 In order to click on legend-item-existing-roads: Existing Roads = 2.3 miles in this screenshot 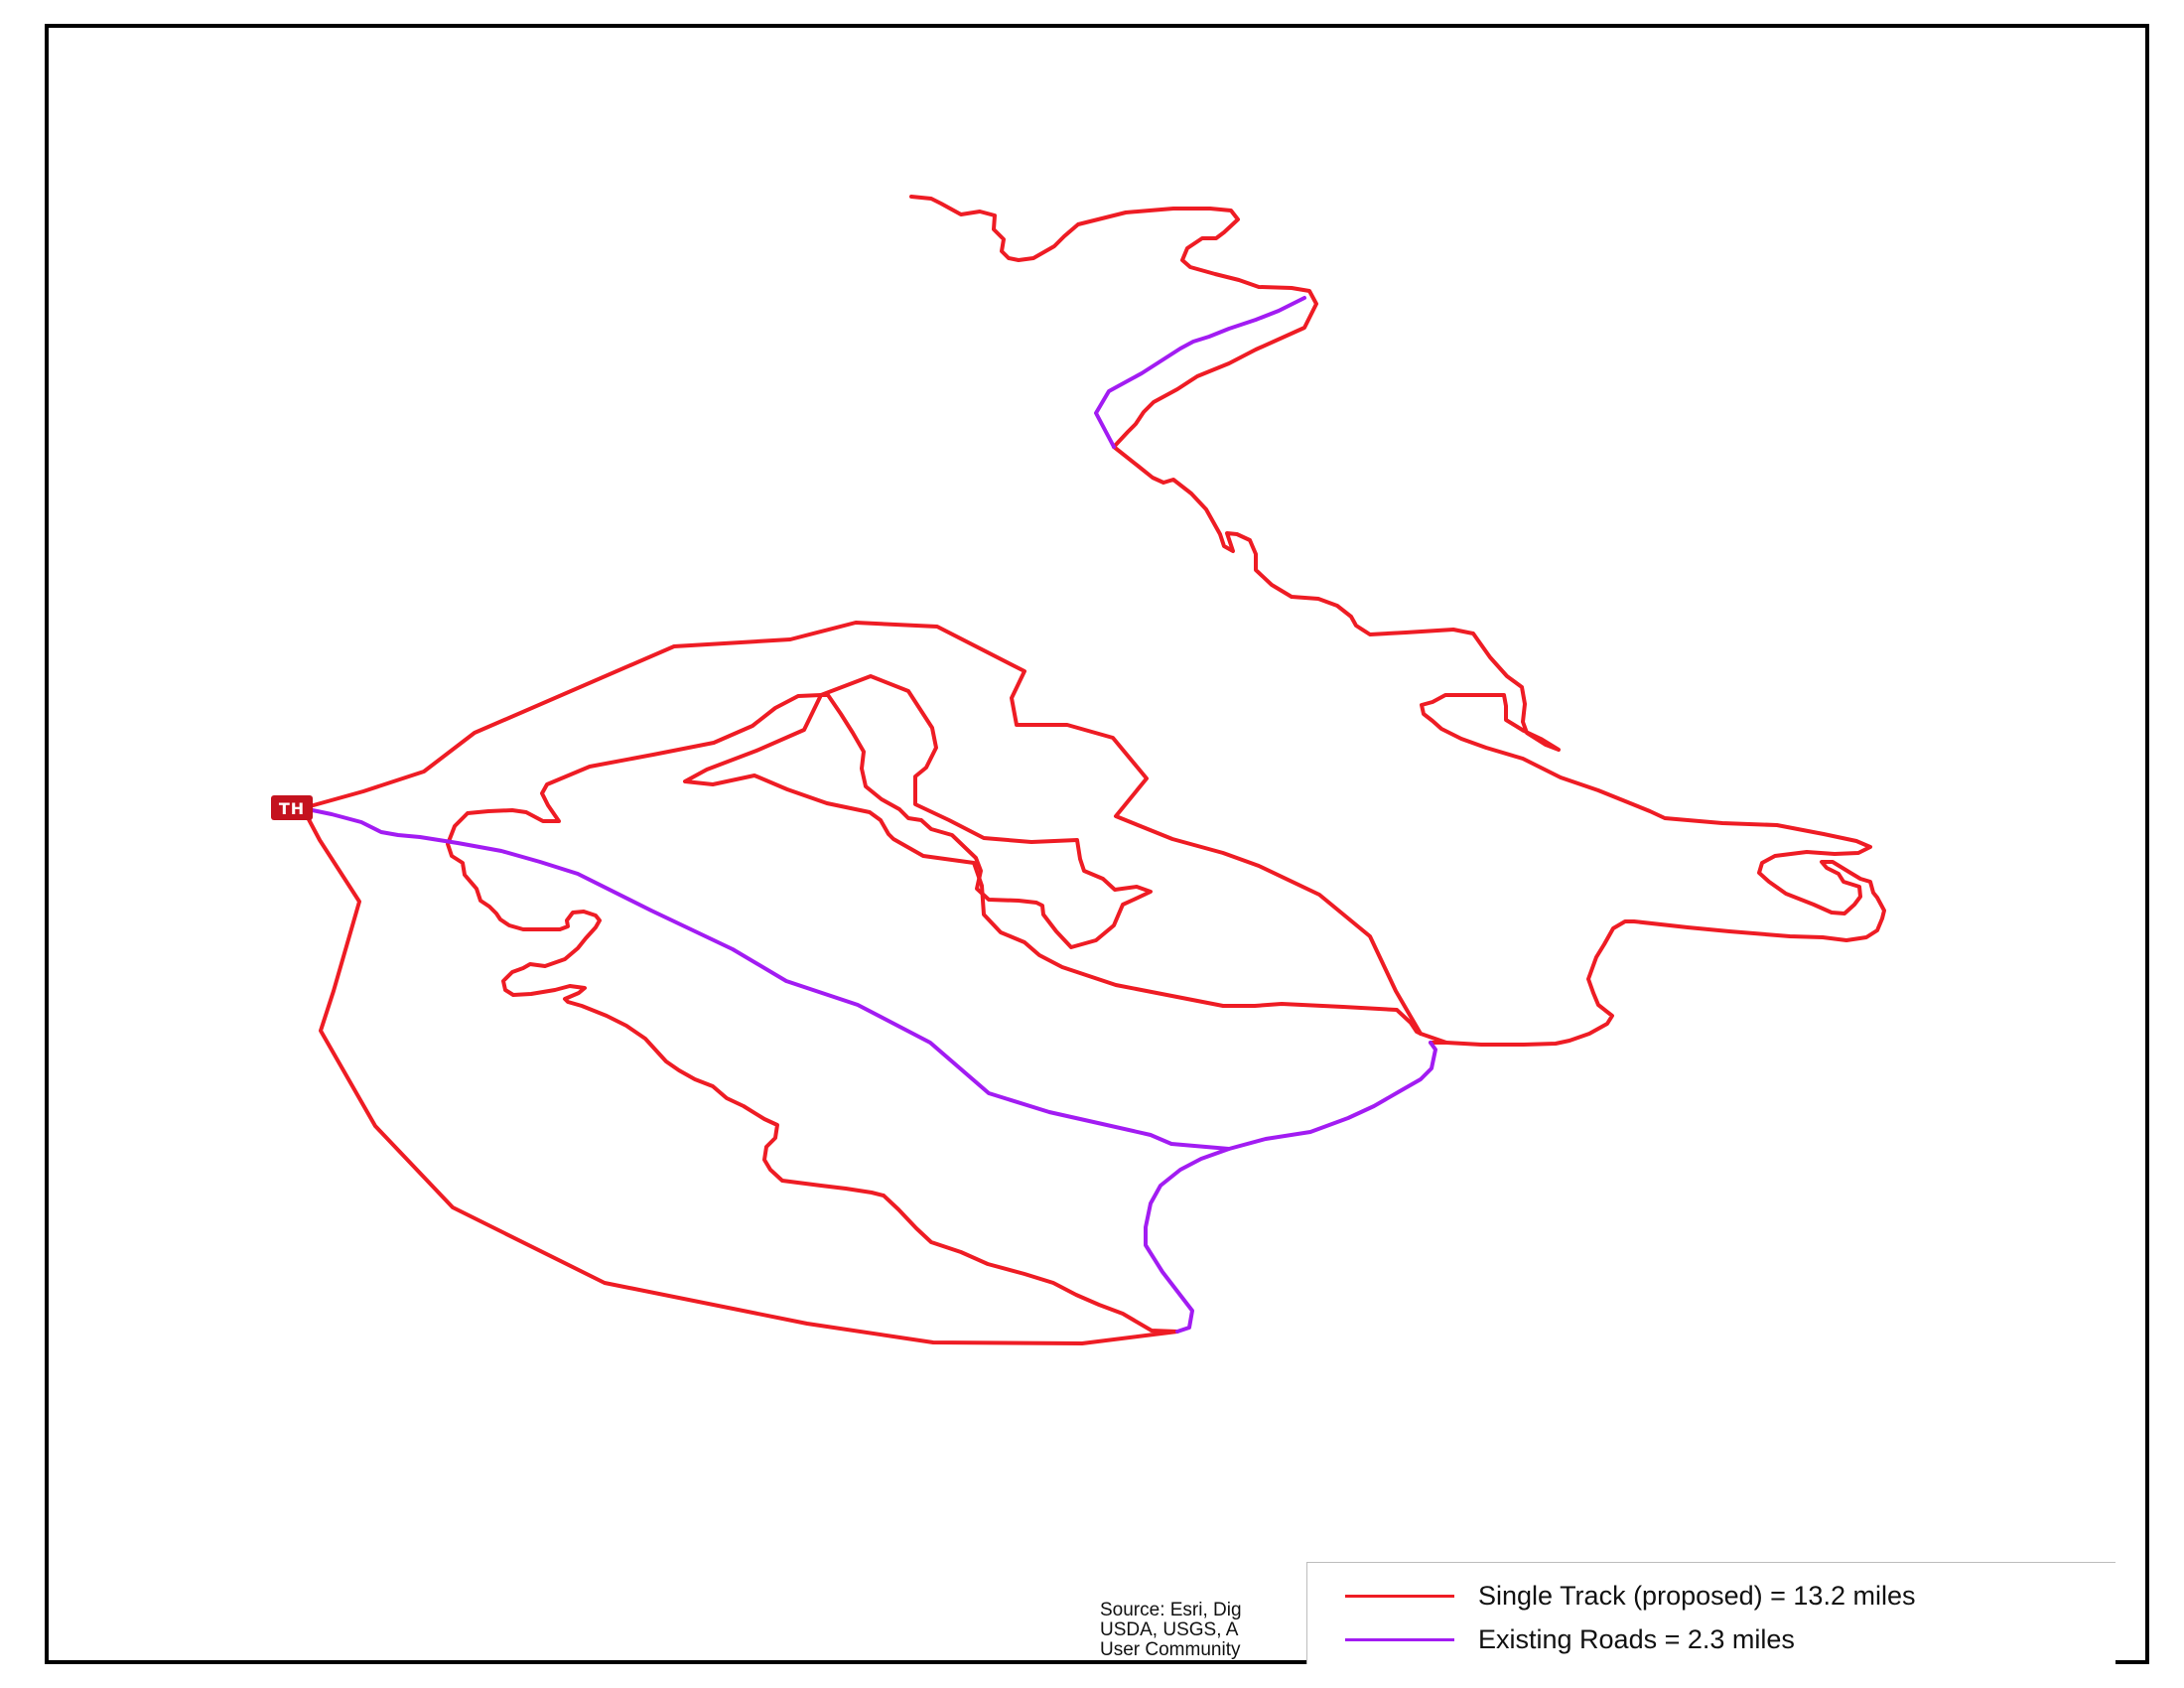, I will do `click(1570, 1639)`.